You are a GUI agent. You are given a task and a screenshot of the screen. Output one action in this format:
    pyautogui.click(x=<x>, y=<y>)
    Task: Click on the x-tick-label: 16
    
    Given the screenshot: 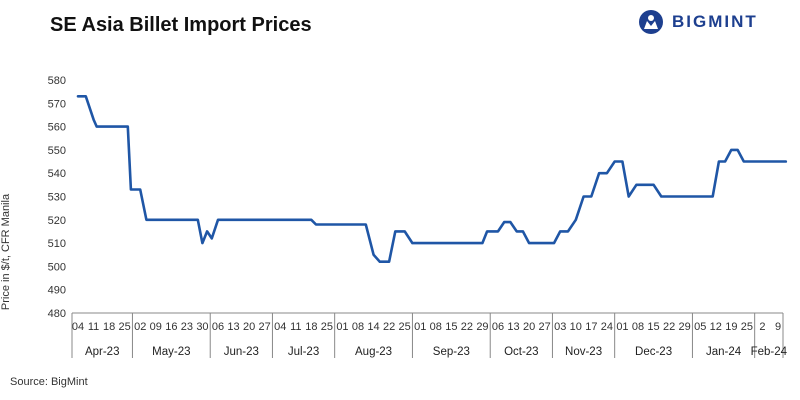 What is the action you would take?
    pyautogui.click(x=171, y=327)
    